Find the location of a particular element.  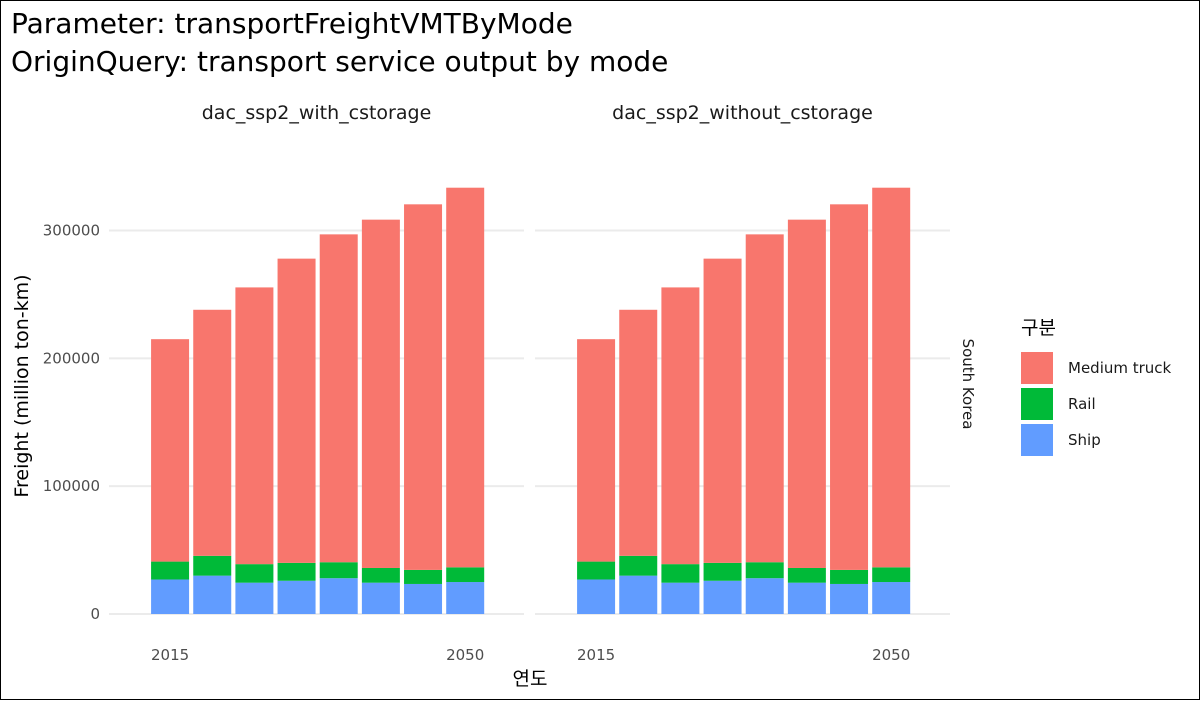

legend-key-ship is located at coordinates (1037, 440).